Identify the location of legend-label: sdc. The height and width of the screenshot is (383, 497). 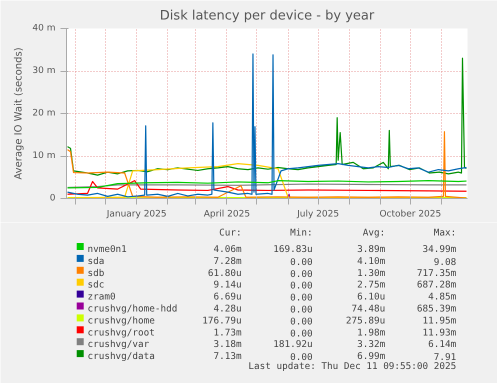
(95, 285).